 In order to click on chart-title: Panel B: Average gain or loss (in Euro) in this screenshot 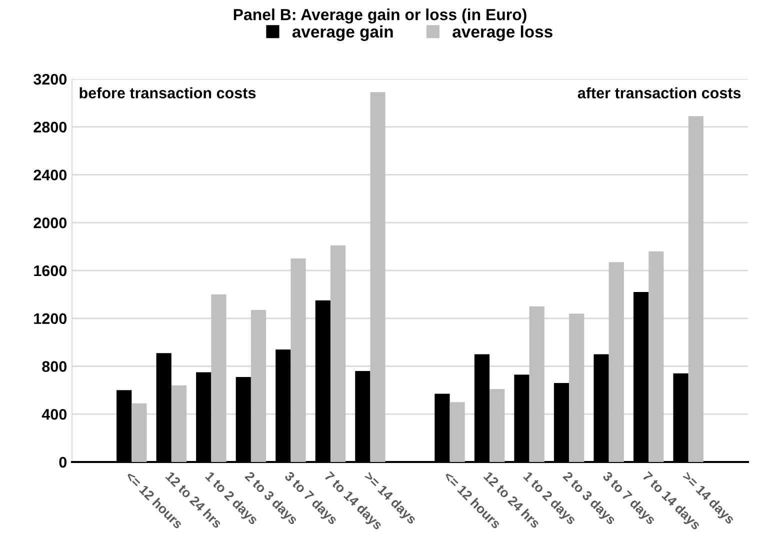, I will do `click(380, 16)`.